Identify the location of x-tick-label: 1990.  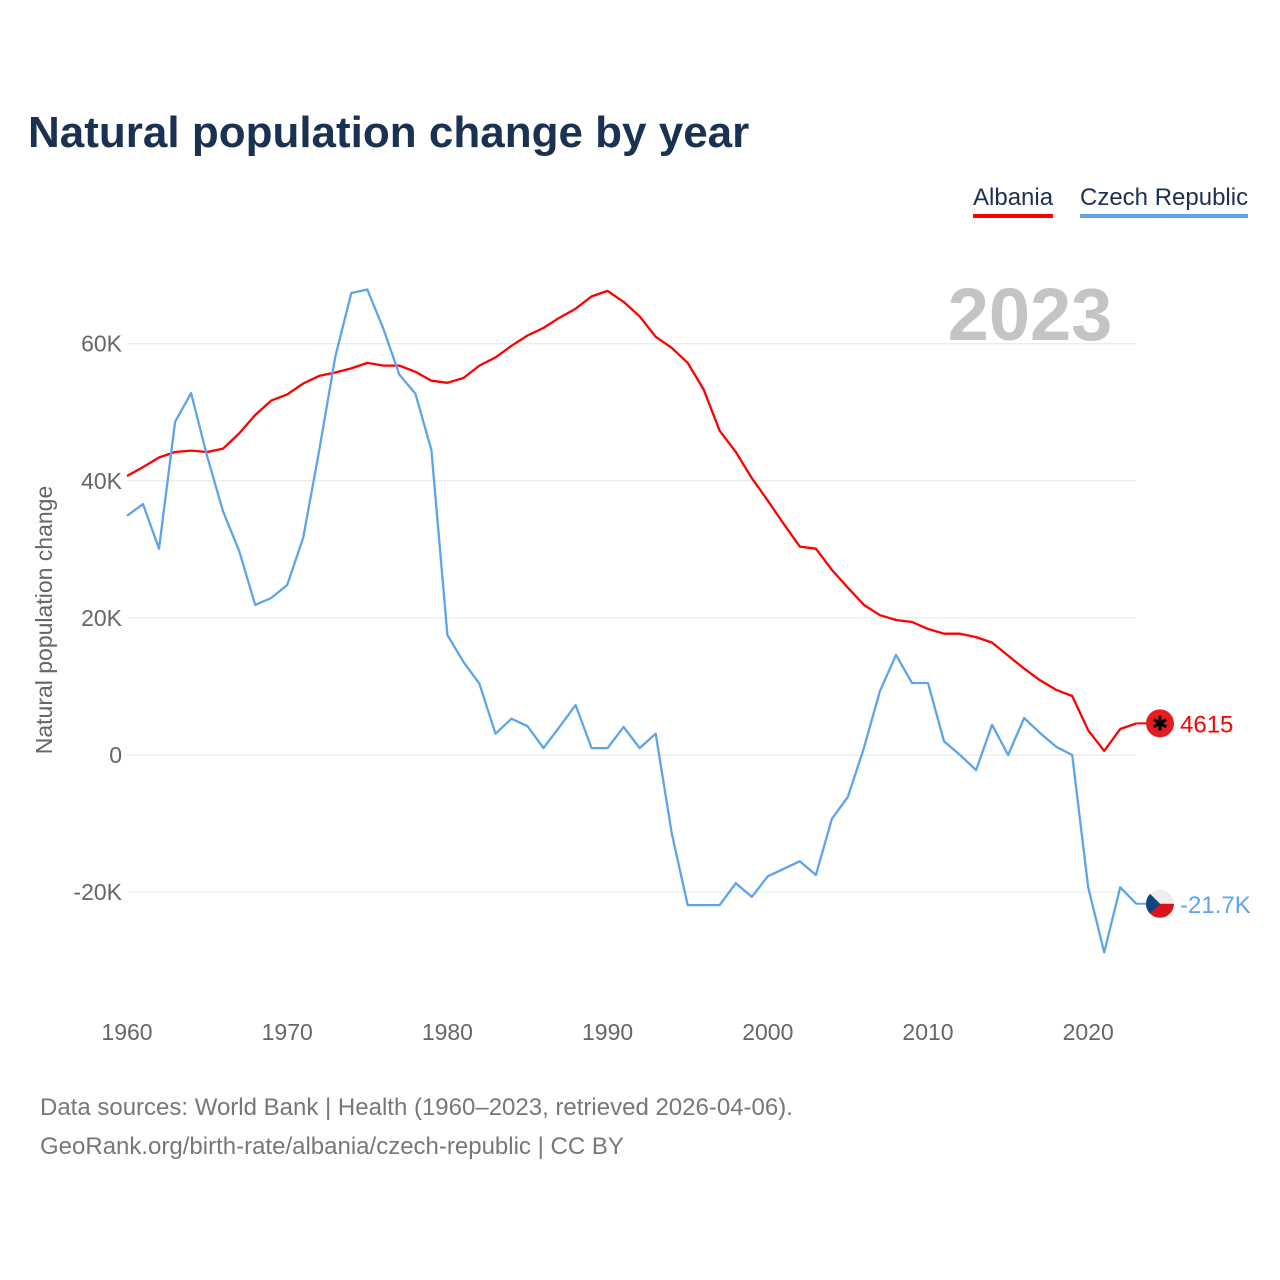
(607, 1032).